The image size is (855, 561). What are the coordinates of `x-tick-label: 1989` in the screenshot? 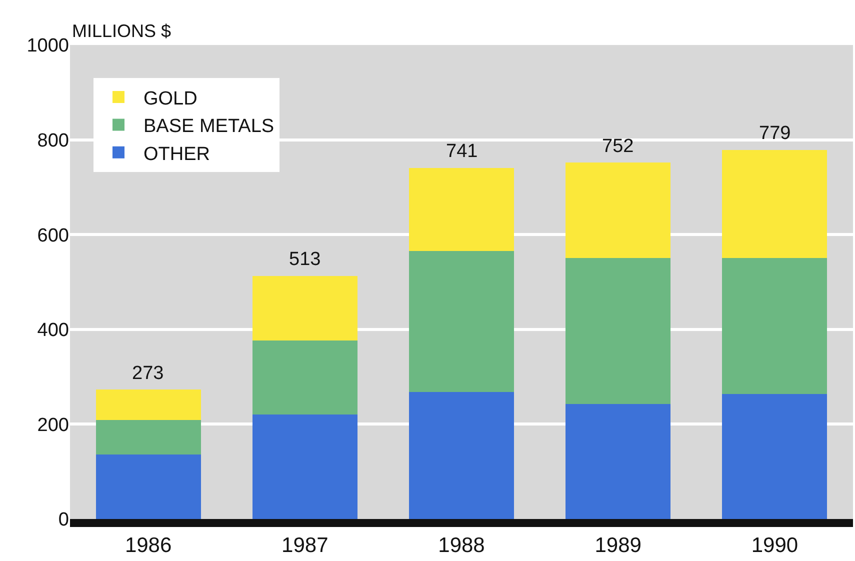 It's located at (618, 546).